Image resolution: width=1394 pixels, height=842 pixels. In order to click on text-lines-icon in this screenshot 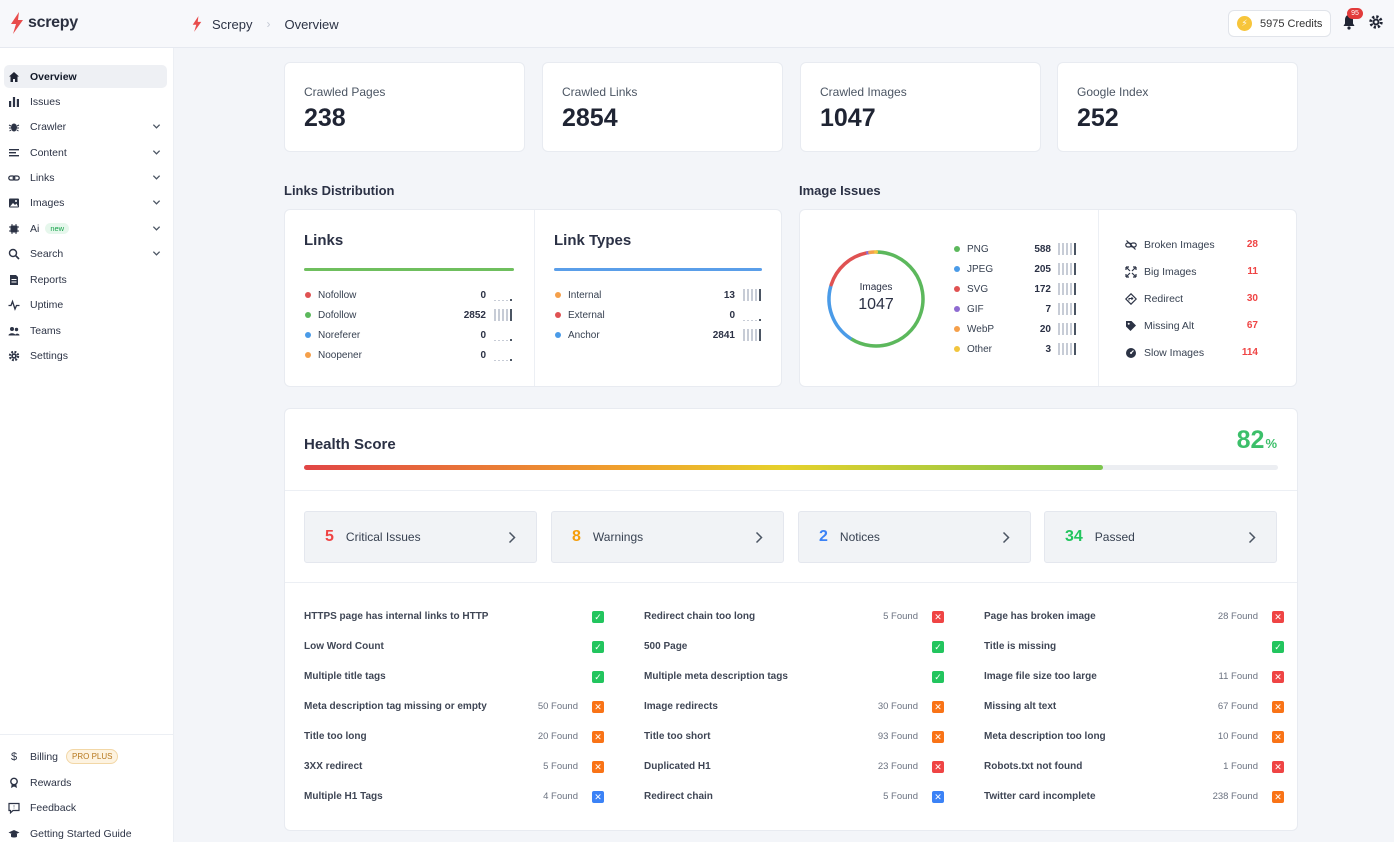, I will do `click(14, 153)`.